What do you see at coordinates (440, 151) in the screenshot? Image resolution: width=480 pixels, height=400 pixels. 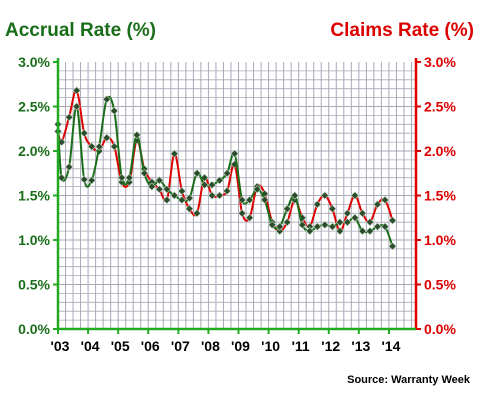 I see `right-tick-label: 2.0%` at bounding box center [440, 151].